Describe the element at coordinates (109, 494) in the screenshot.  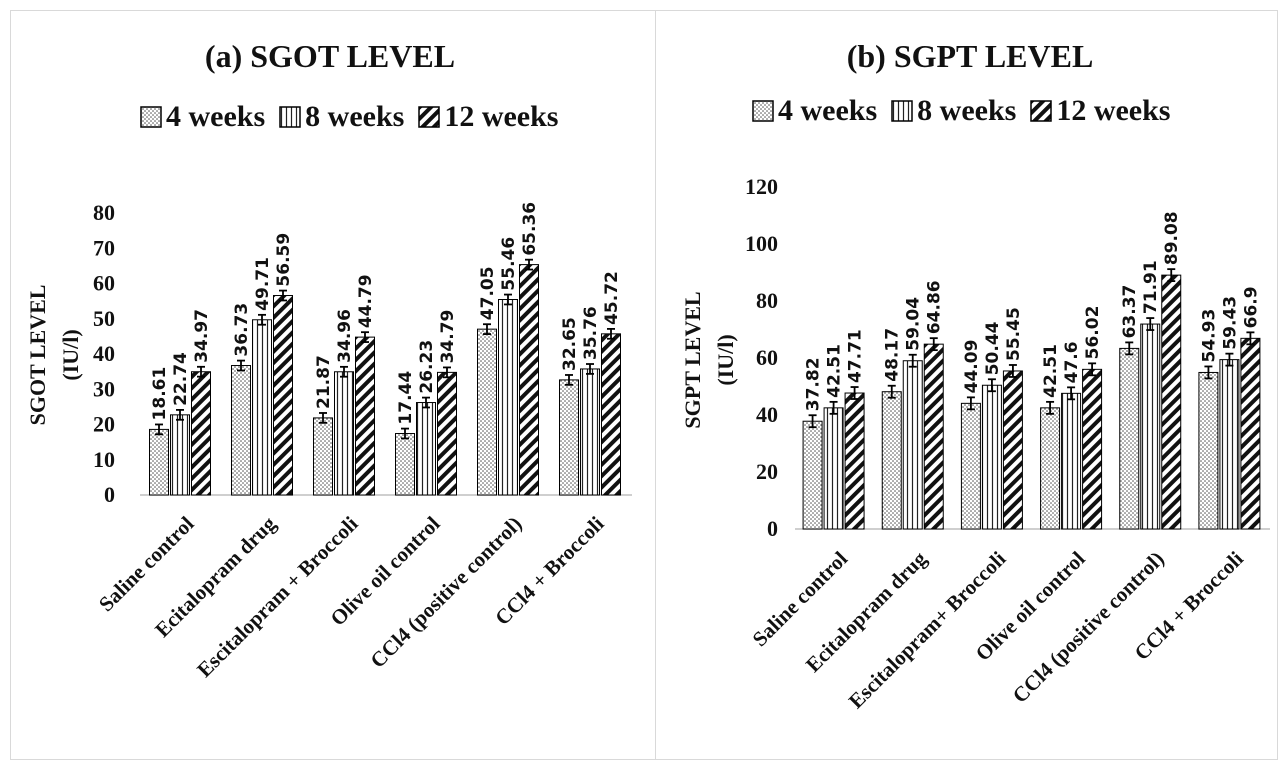
I see `chart-a-ytick-label: 0` at that location.